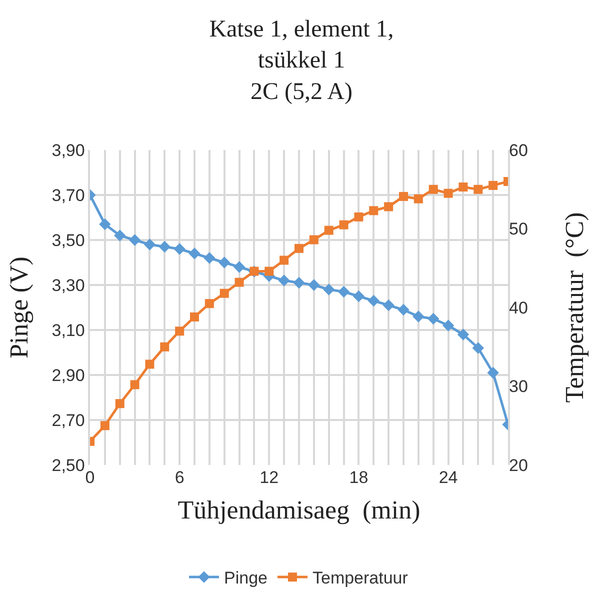 The image size is (603, 608). I want to click on chart-title: Katse 1, element 1, tsükkel 1 2C (5,2 A), so click(301, 60).